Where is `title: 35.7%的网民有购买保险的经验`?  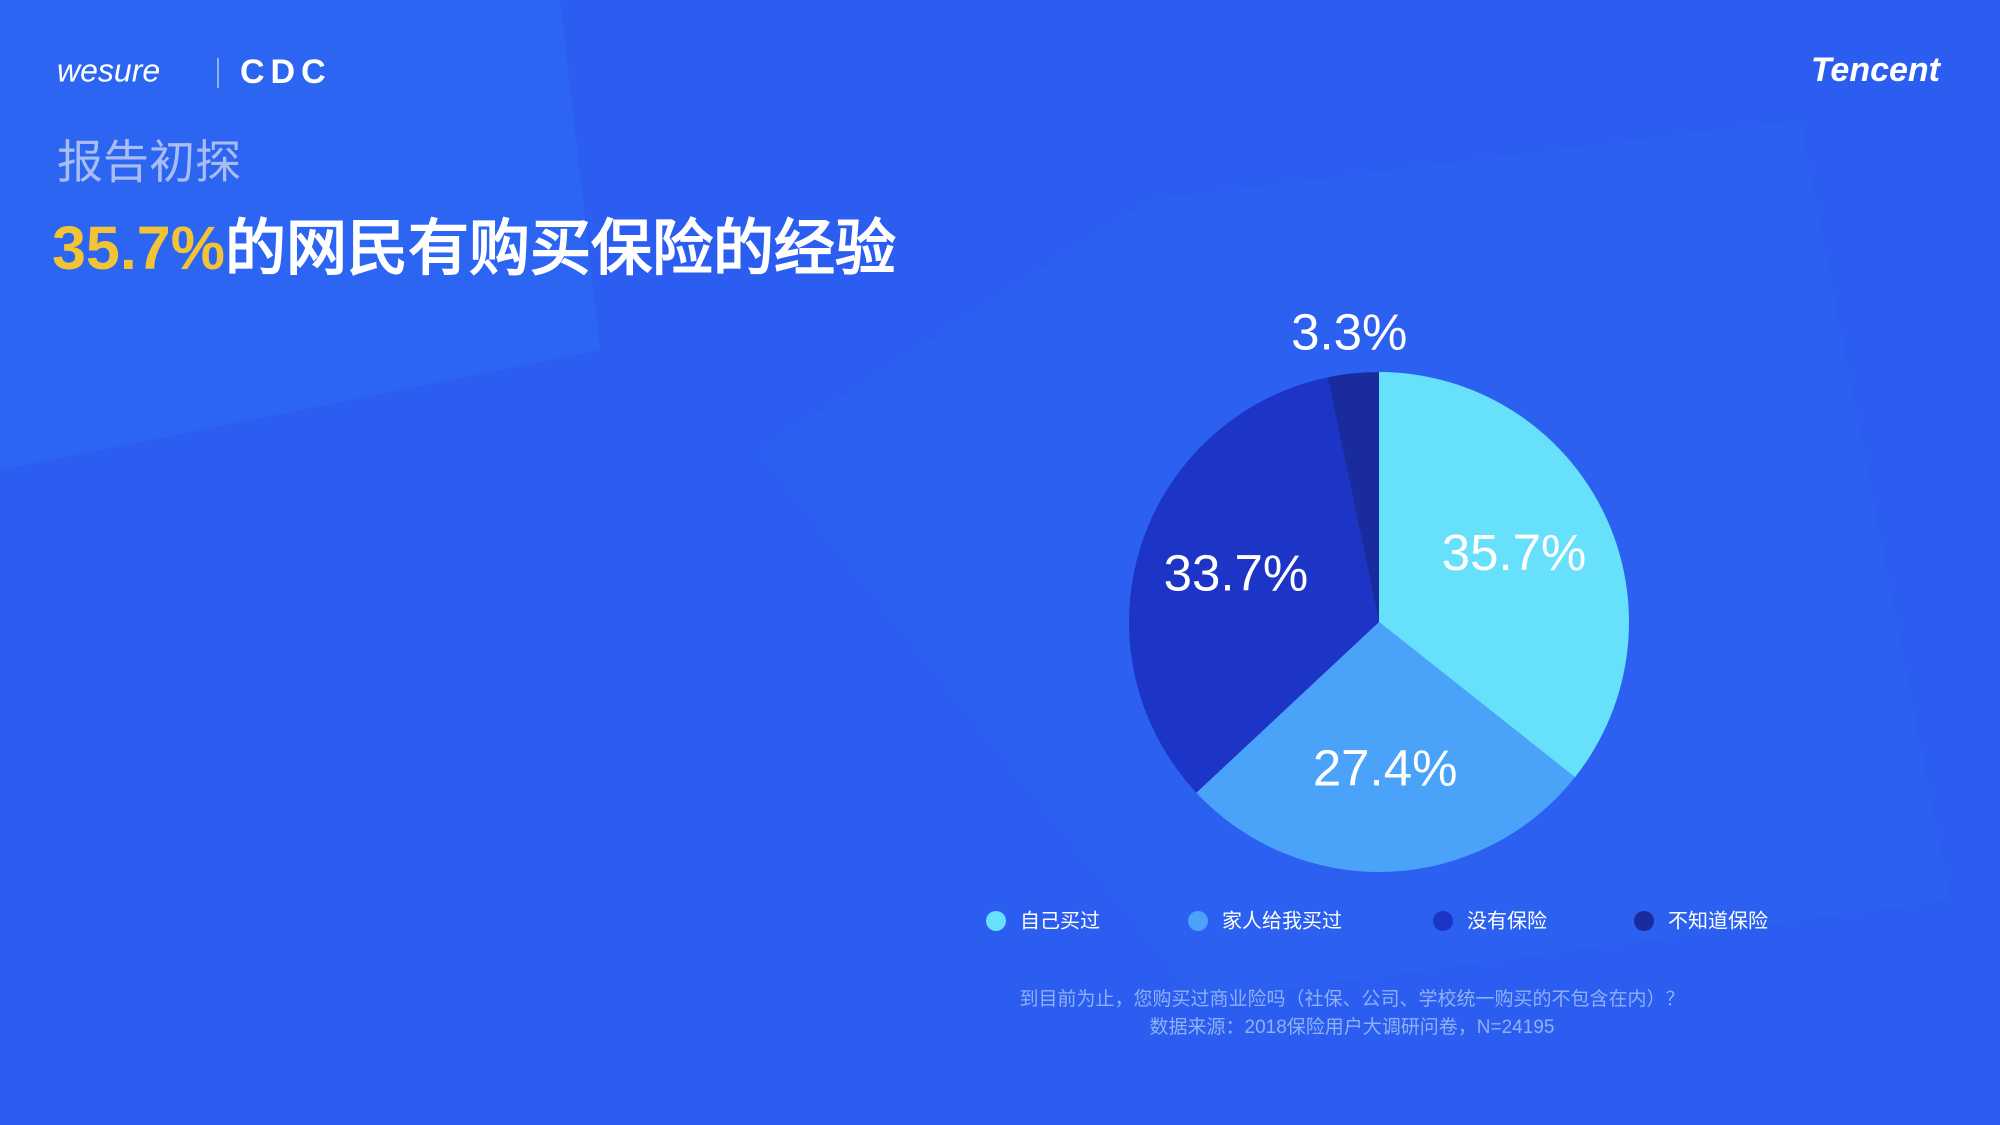
title: 35.7%的网民有购买保险的经验 is located at coordinates (474, 248).